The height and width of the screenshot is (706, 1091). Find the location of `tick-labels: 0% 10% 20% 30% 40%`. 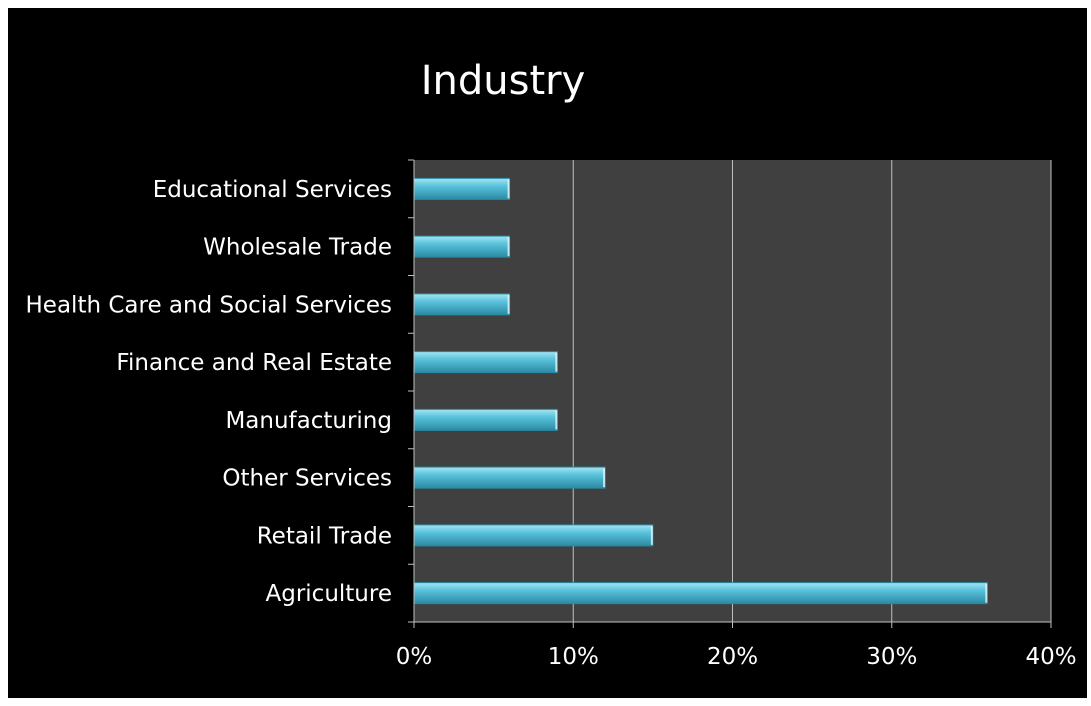

tick-labels: 0% 10% 20% 30% 40% is located at coordinates (736, 657).